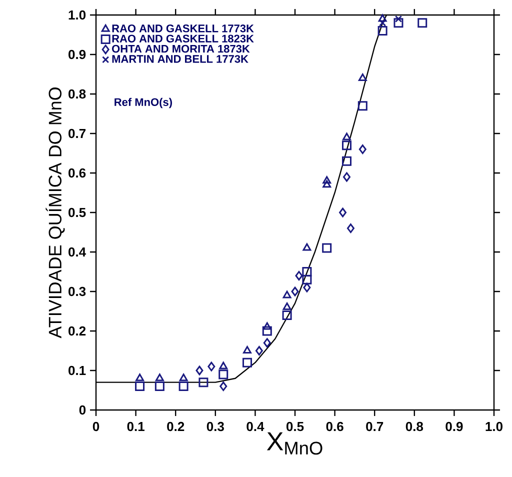  What do you see at coordinates (494, 427) in the screenshot?
I see `x-tick-label: 1.0` at bounding box center [494, 427].